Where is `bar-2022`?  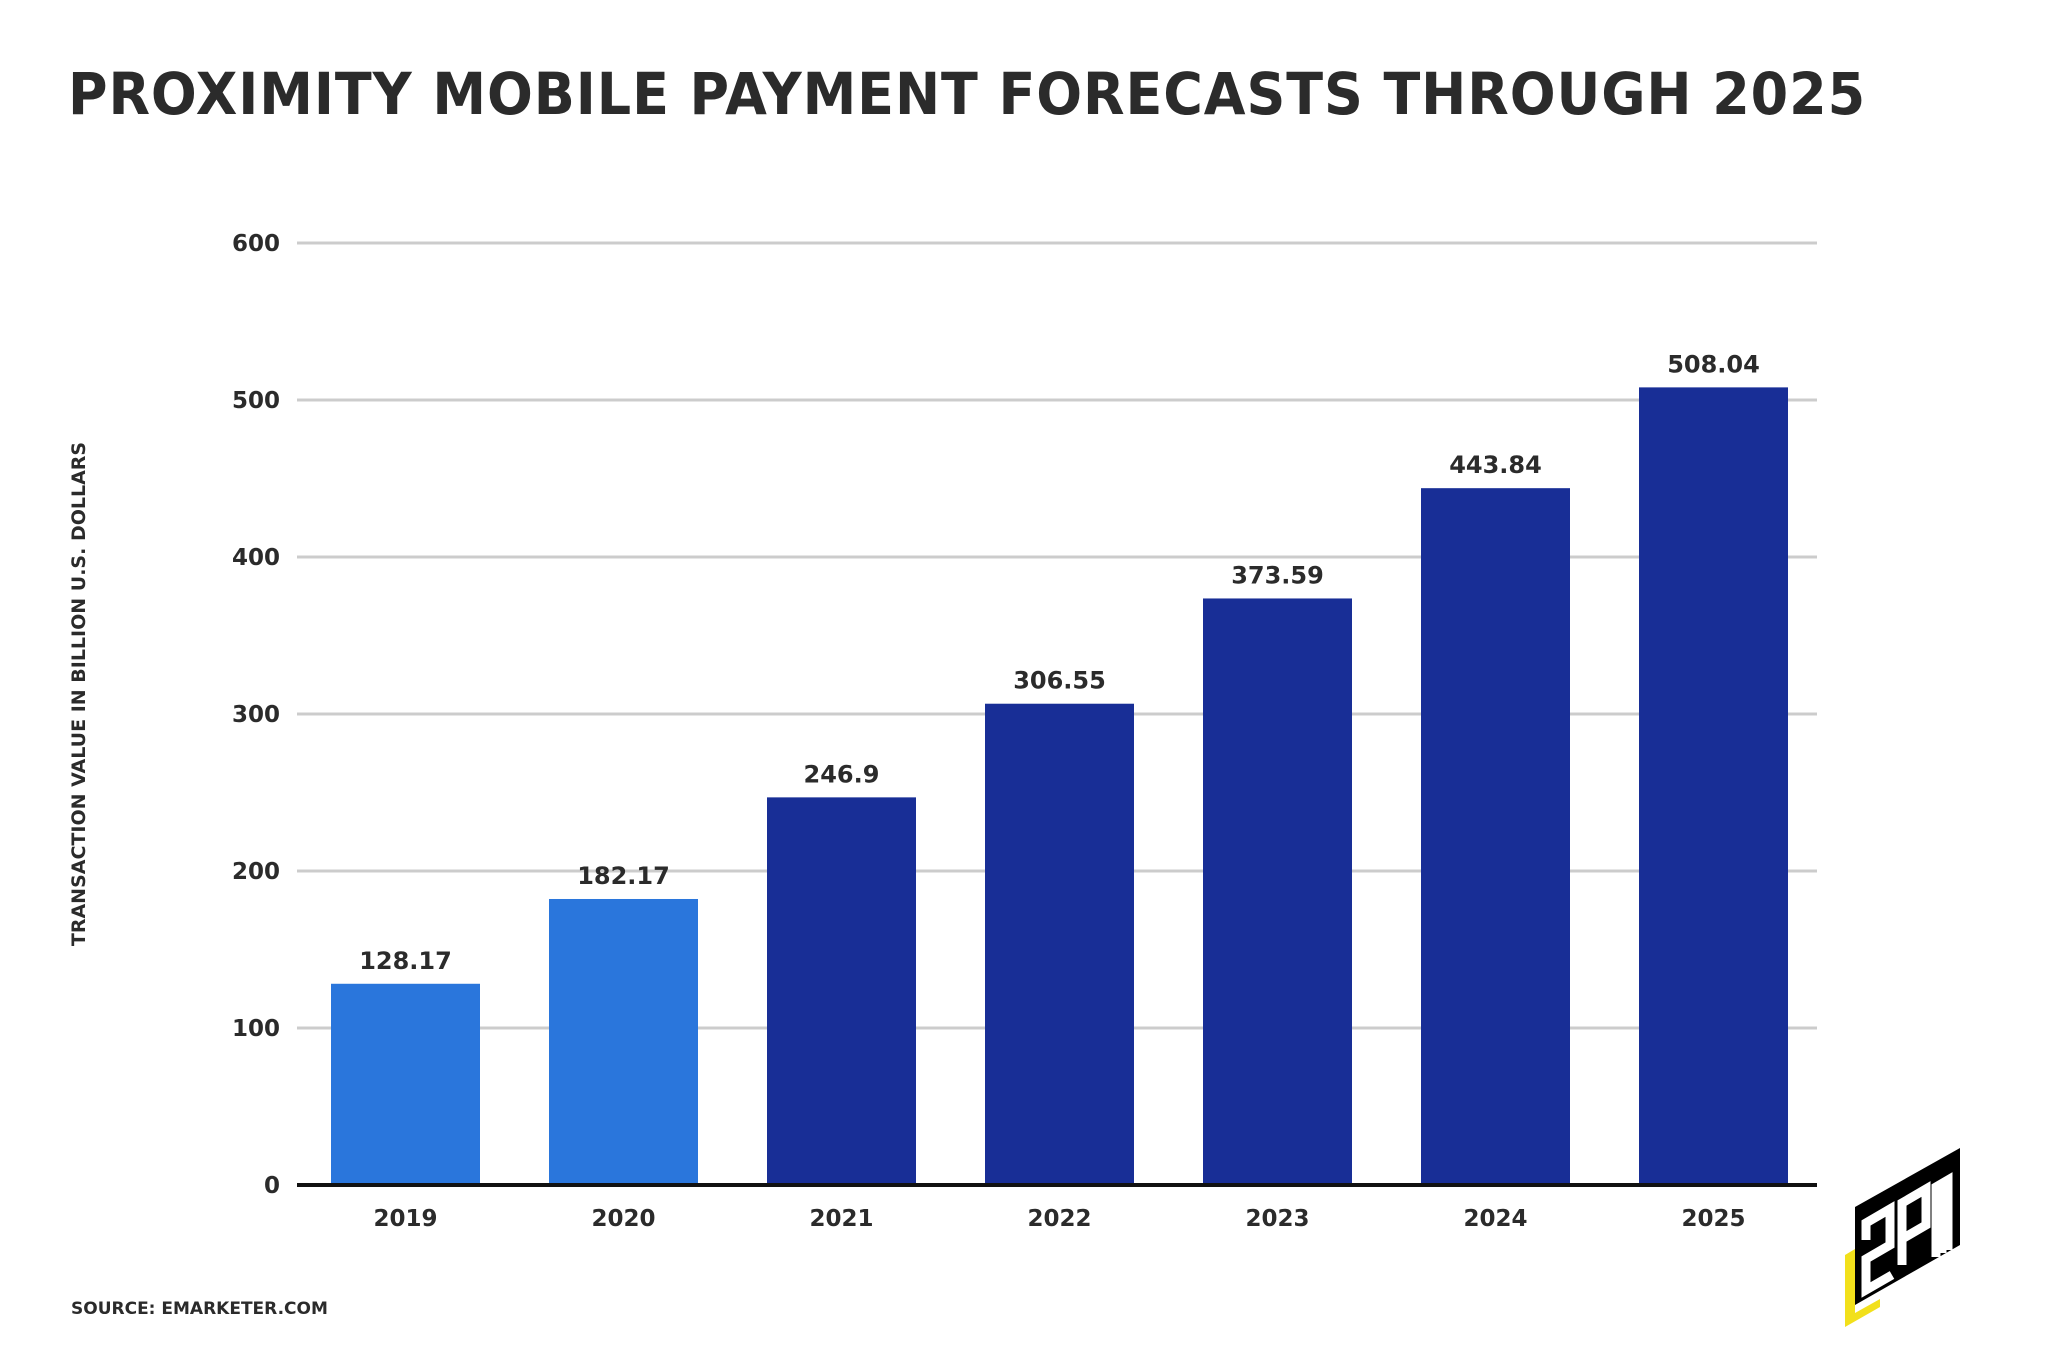 bar-2022 is located at coordinates (1059, 944).